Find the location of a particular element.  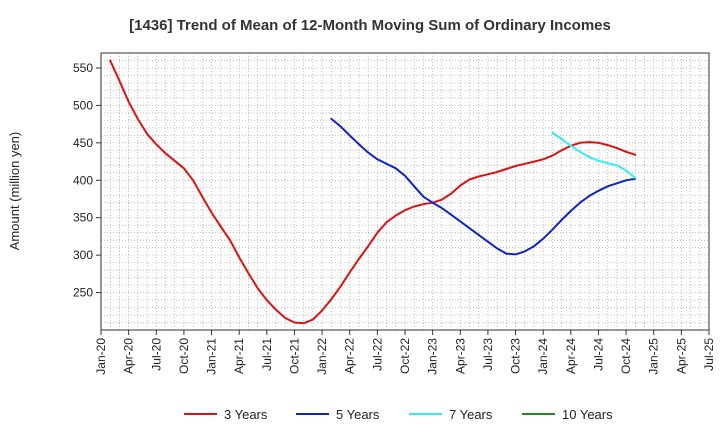

x-tick-label: Jan-23 is located at coordinates (433, 356).